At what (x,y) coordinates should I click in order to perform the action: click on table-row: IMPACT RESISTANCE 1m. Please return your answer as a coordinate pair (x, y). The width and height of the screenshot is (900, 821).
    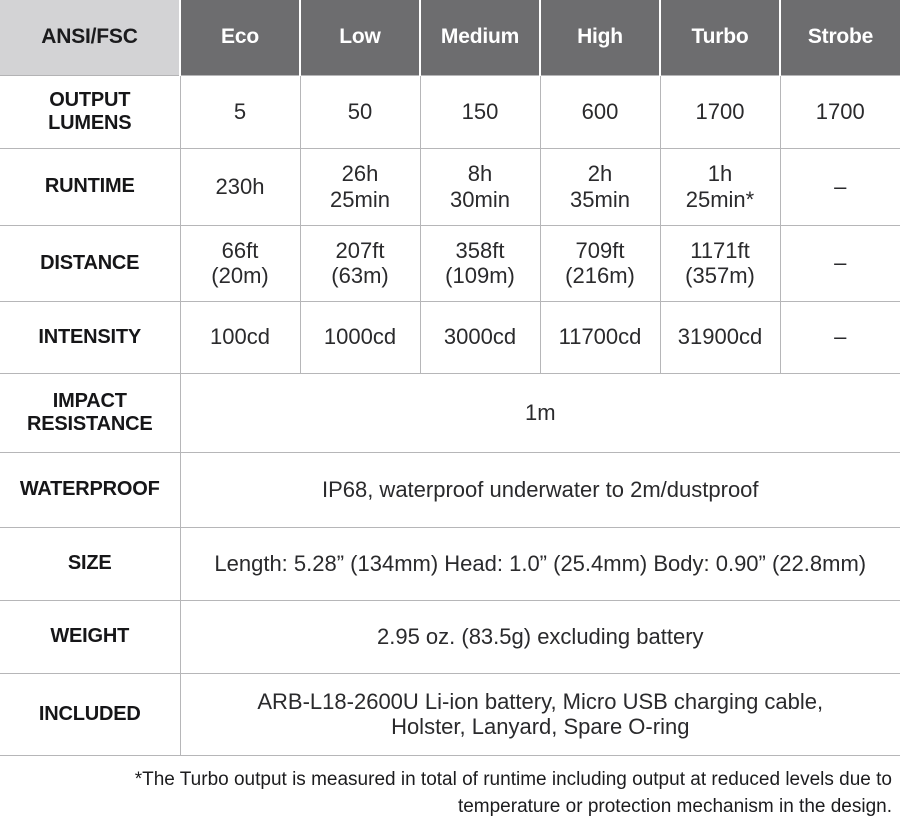
    Looking at the image, I should click on (450, 412).